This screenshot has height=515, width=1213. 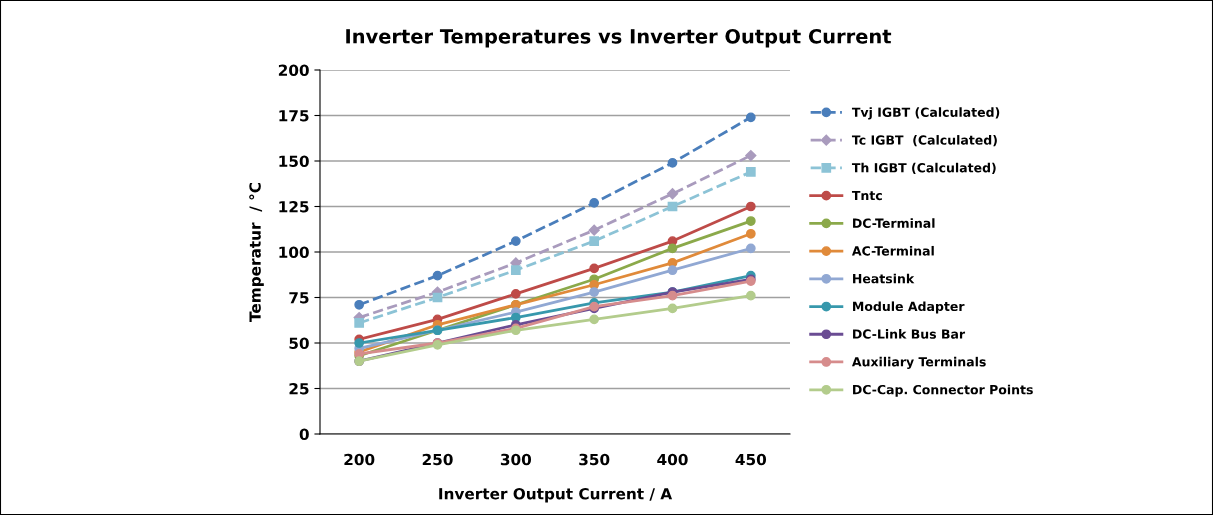 What do you see at coordinates (918, 363) in the screenshot?
I see `legend-label: Auxiliary Terminals` at bounding box center [918, 363].